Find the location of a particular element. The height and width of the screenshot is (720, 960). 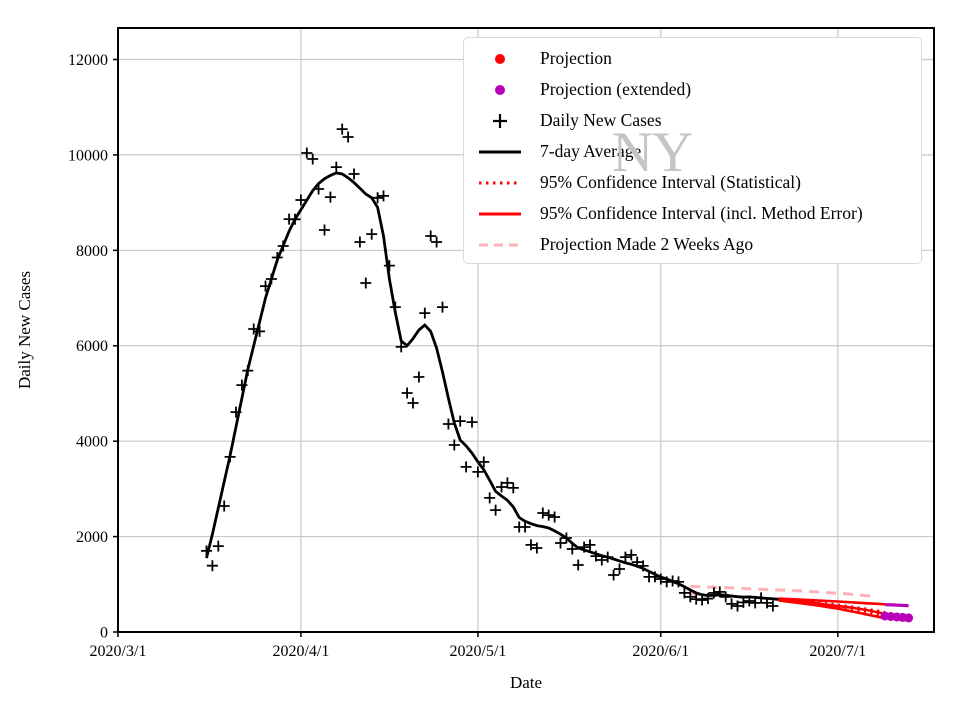

x-tick-label: 2020/5/1 is located at coordinates (477, 651).